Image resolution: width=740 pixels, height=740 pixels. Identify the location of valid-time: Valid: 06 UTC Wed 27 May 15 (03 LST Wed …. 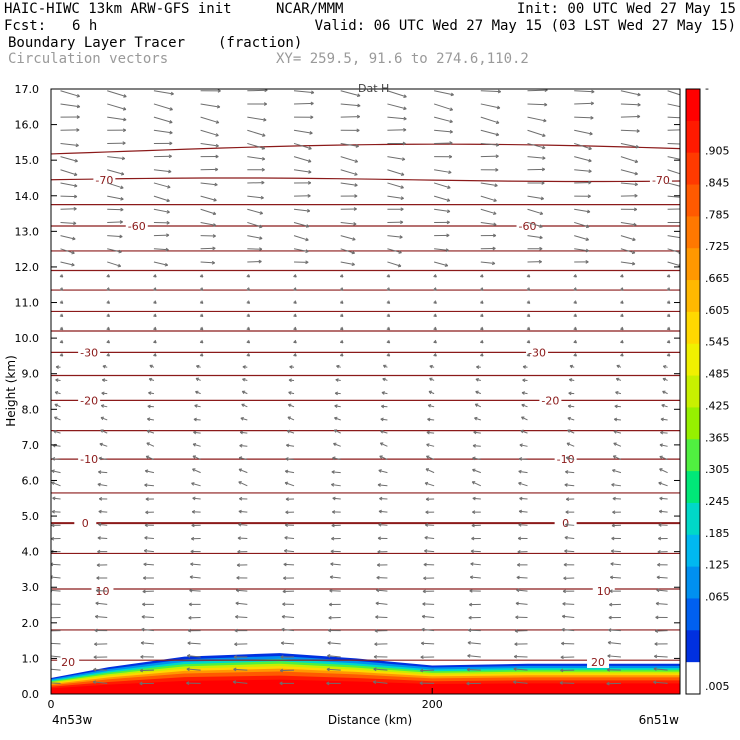
(525, 26).